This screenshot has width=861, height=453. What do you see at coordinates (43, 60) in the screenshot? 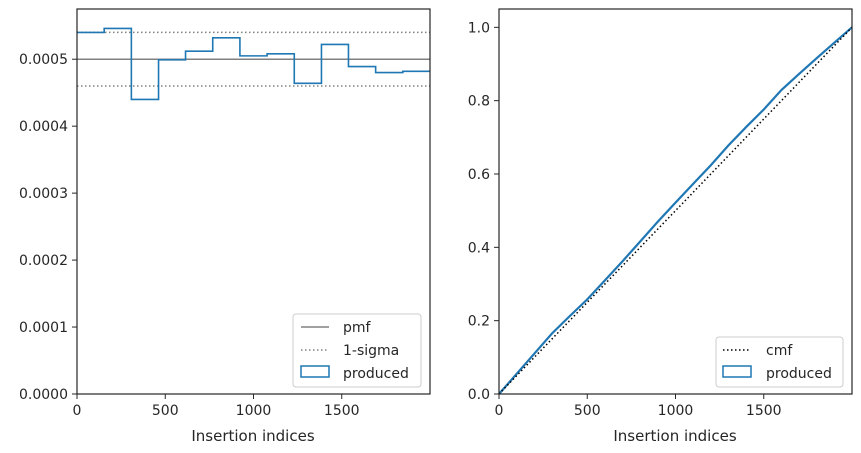
I see `y-tick-label: 0.0005` at bounding box center [43, 60].